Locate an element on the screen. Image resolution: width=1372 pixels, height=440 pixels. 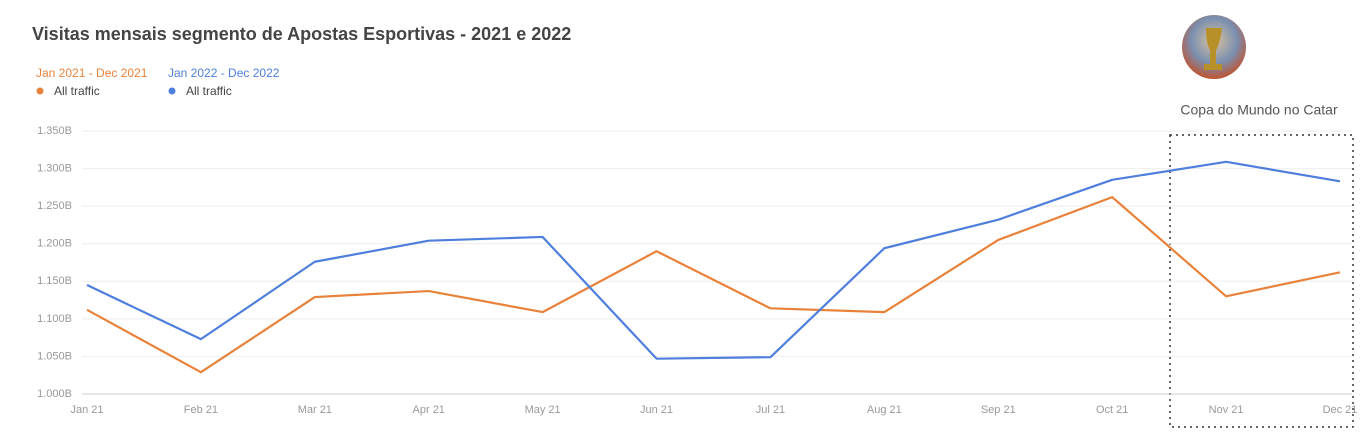
y-tick-label: 1.200B is located at coordinates (54, 244).